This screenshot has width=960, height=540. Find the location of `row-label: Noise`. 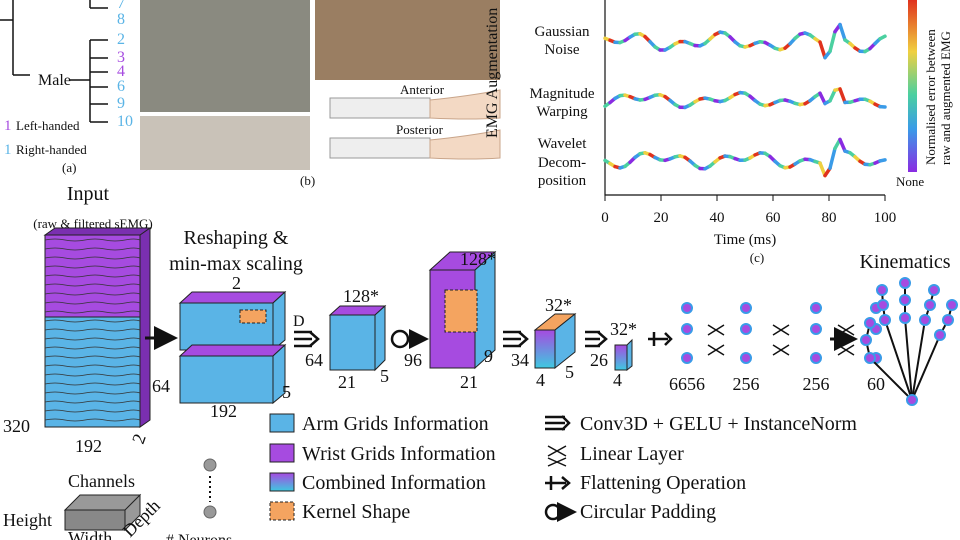

row-label: Noise is located at coordinates (562, 50).